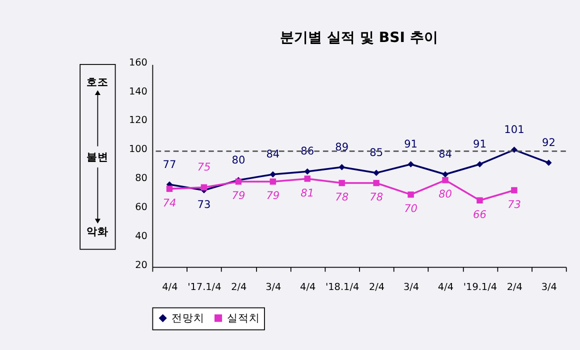  What do you see at coordinates (549, 143) in the screenshot?
I see `data-label: 92` at bounding box center [549, 143].